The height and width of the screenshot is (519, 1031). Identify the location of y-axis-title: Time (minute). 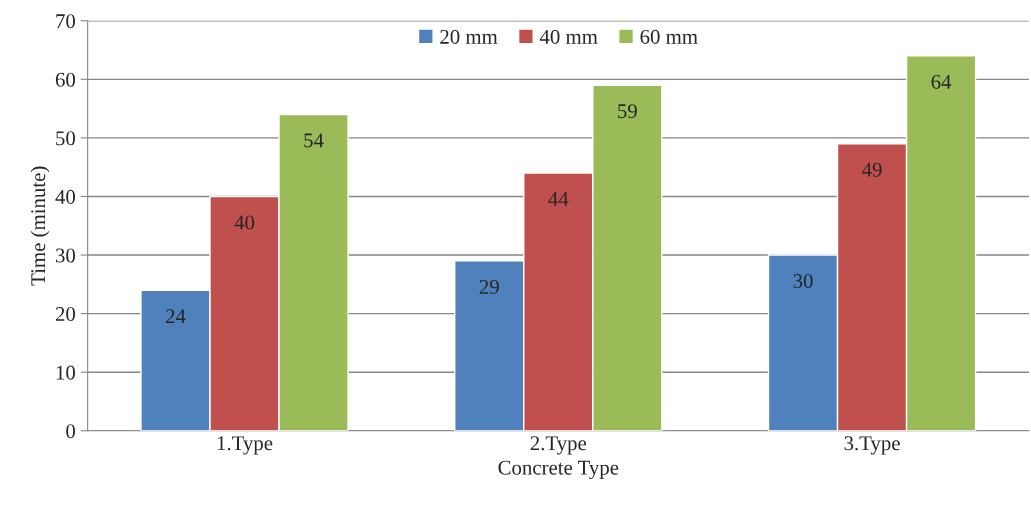
(40, 226).